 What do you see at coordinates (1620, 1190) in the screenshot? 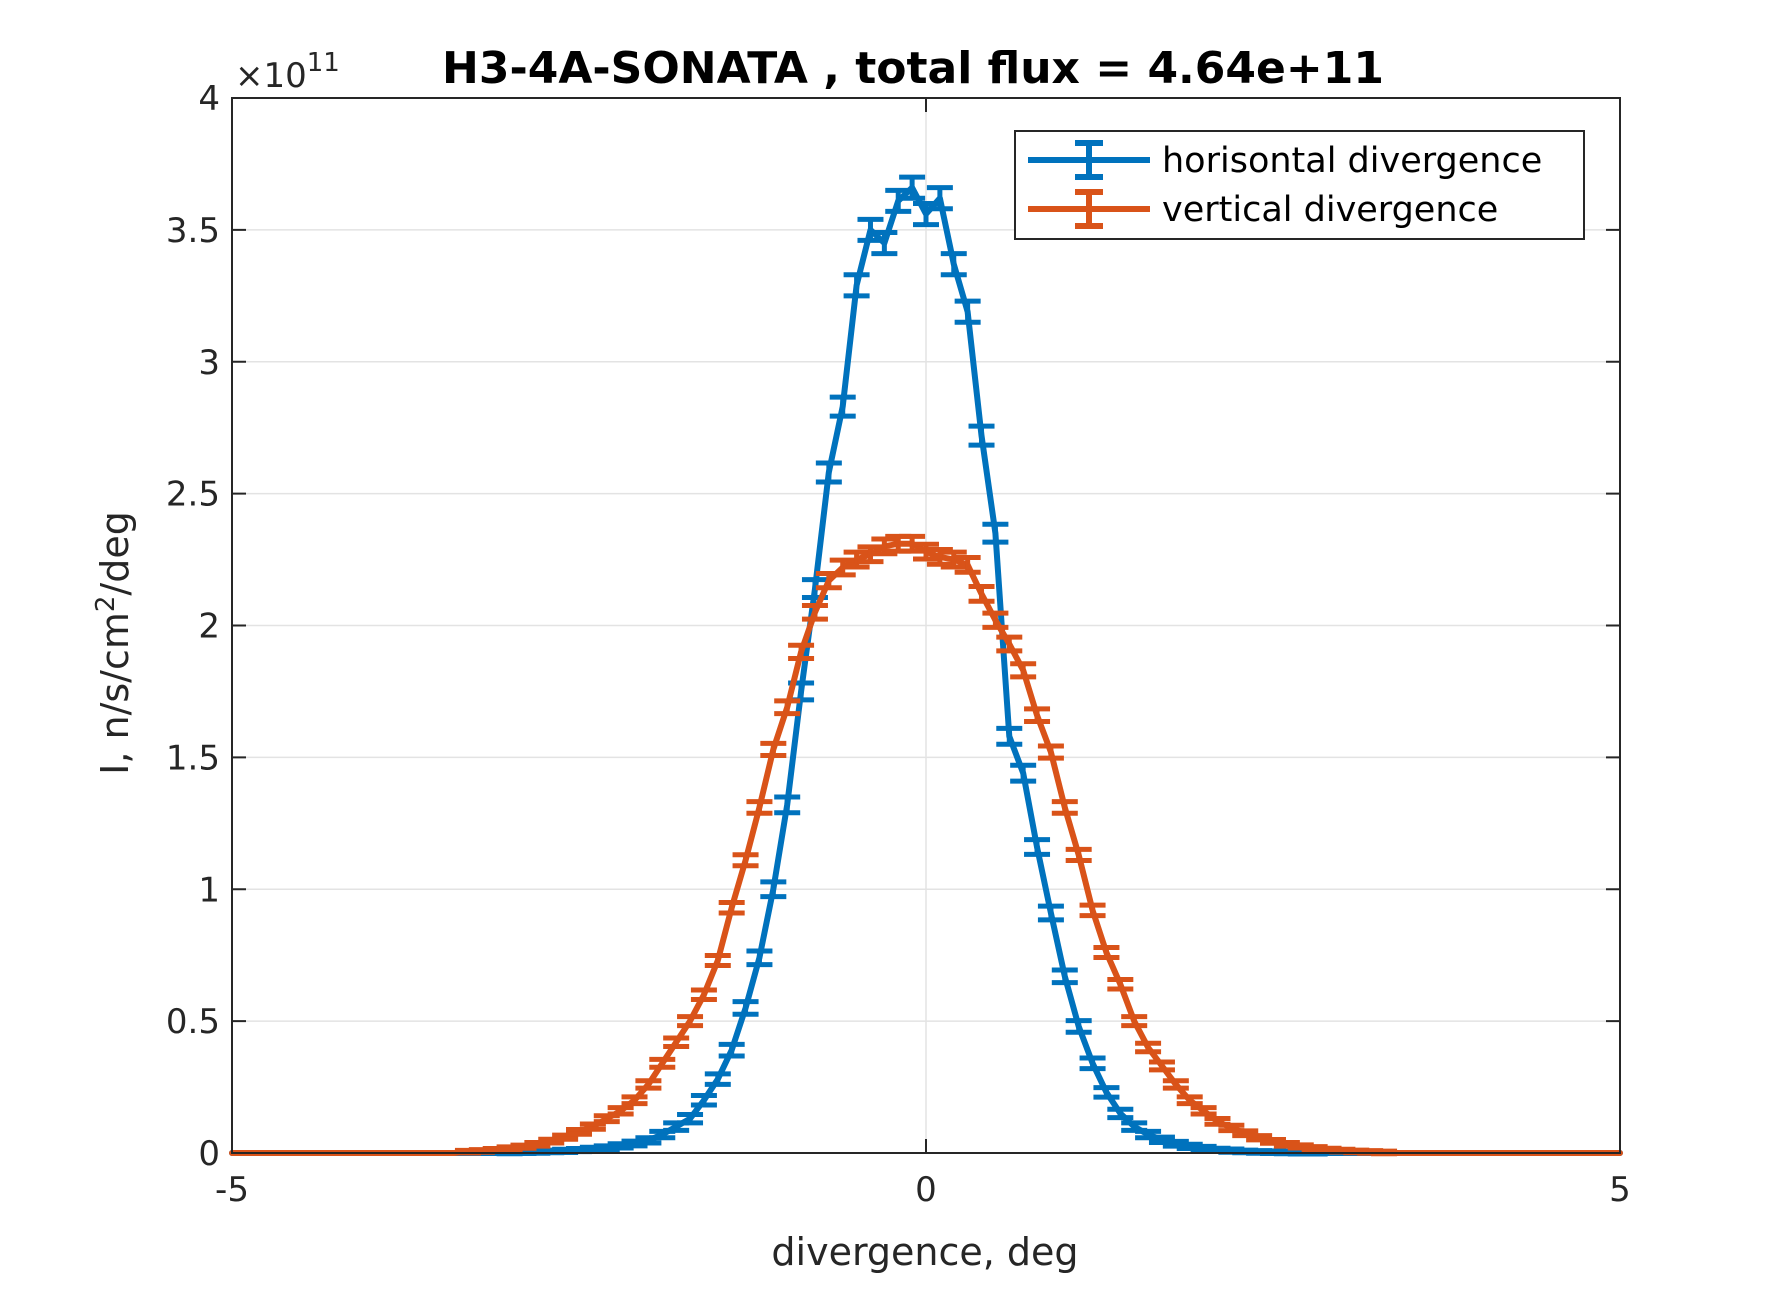
I see `x-tick-label: 5` at bounding box center [1620, 1190].